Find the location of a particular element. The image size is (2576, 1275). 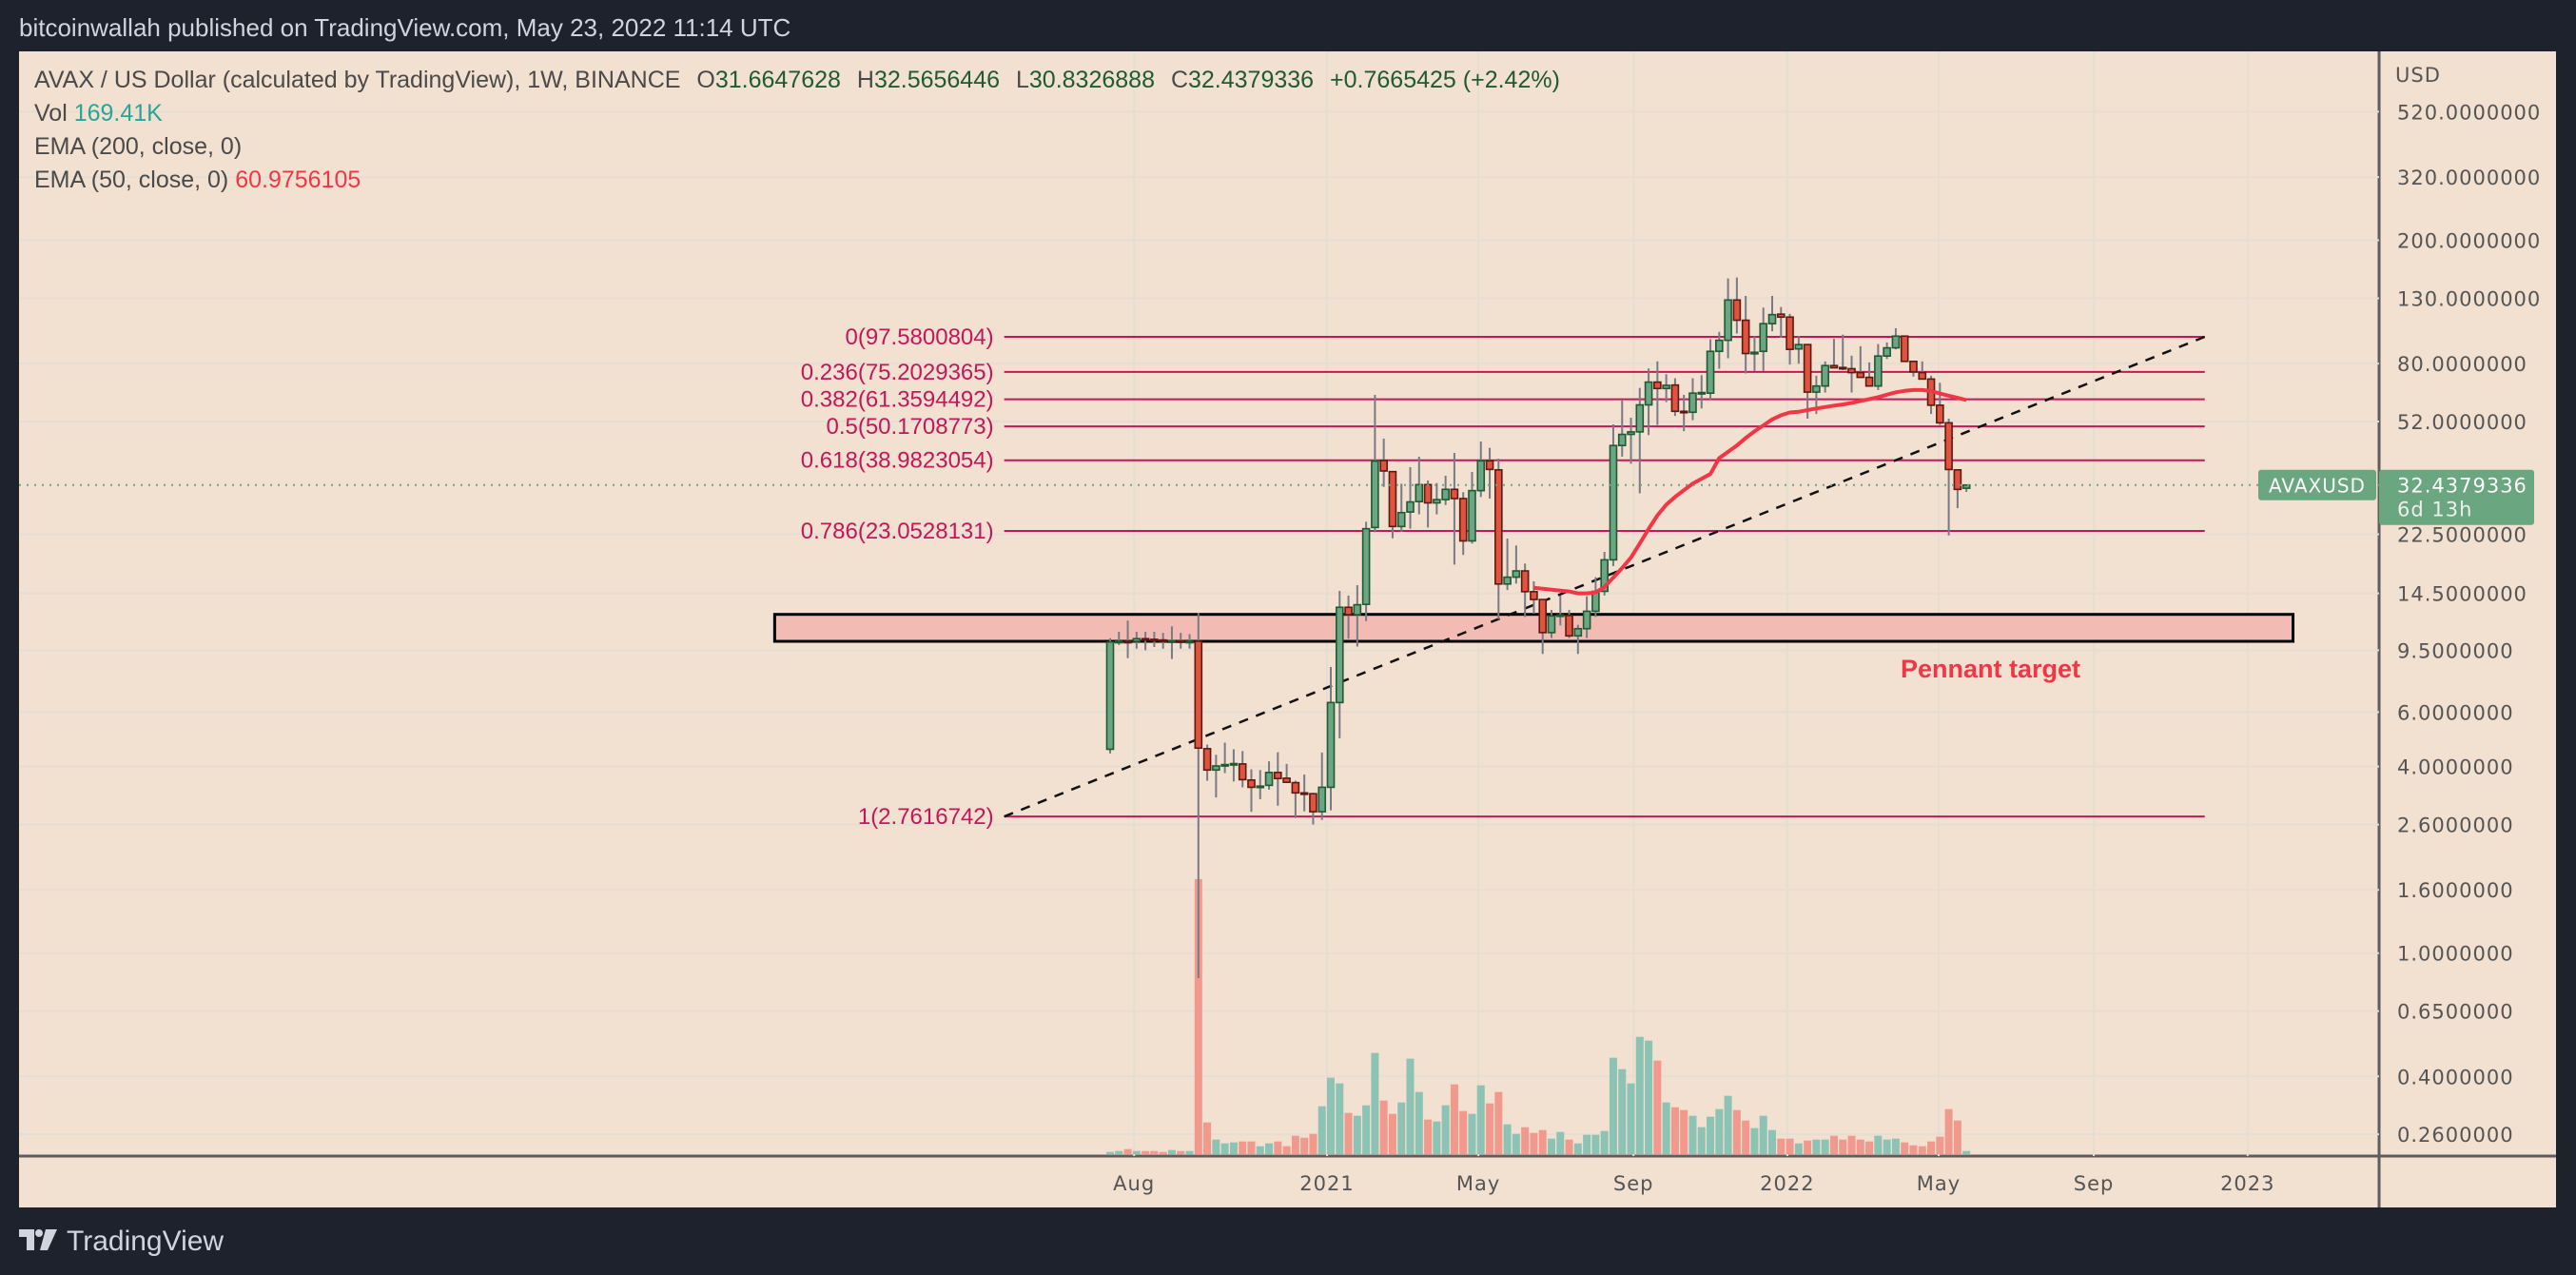

fib-level-label: 0.5(50.1708773) is located at coordinates (910, 427).